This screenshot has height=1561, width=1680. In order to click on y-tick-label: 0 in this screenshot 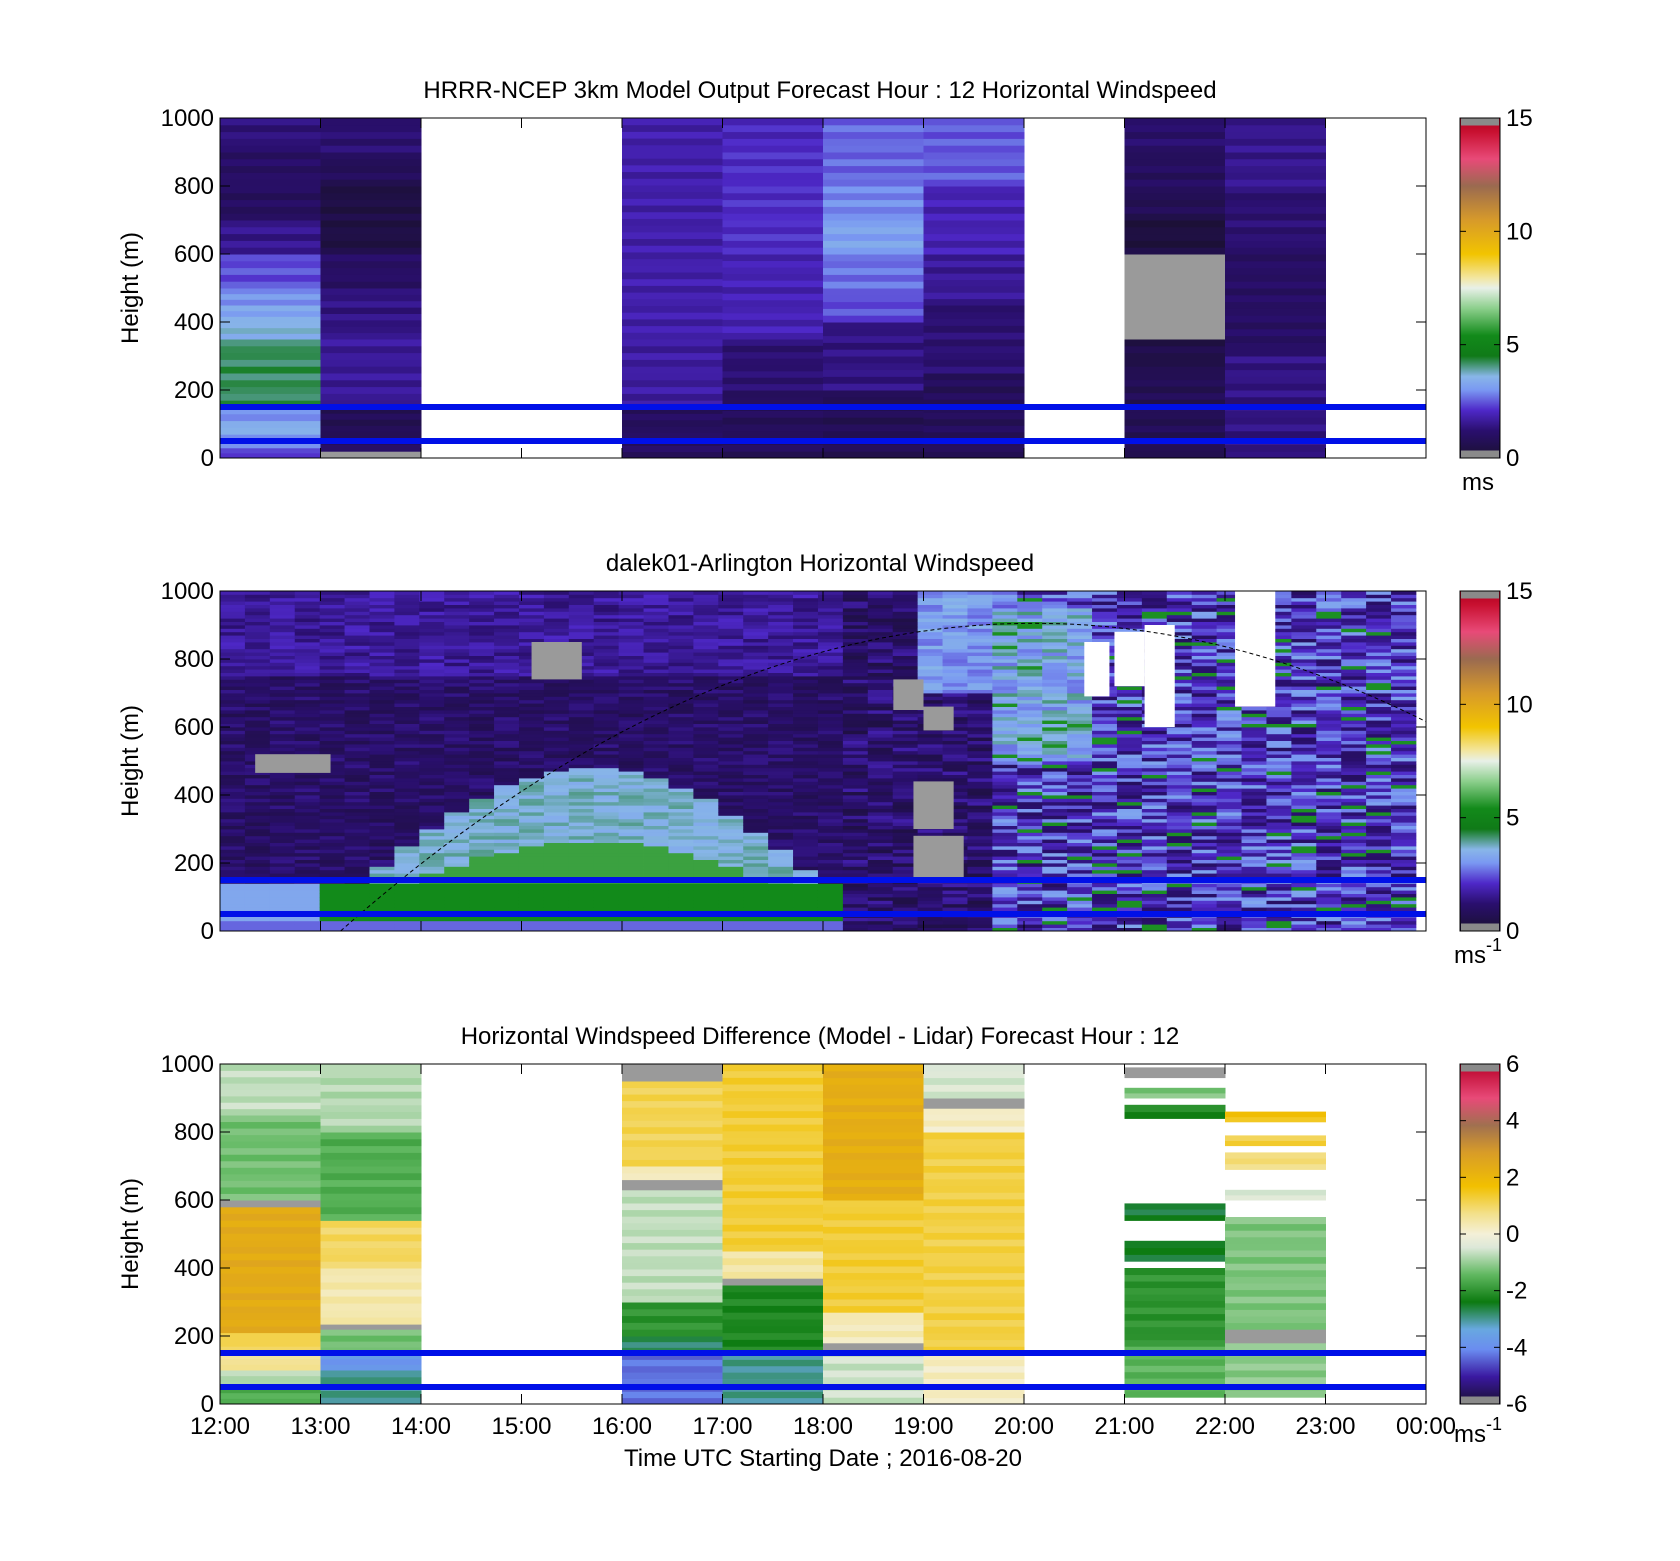, I will do `click(207, 458)`.